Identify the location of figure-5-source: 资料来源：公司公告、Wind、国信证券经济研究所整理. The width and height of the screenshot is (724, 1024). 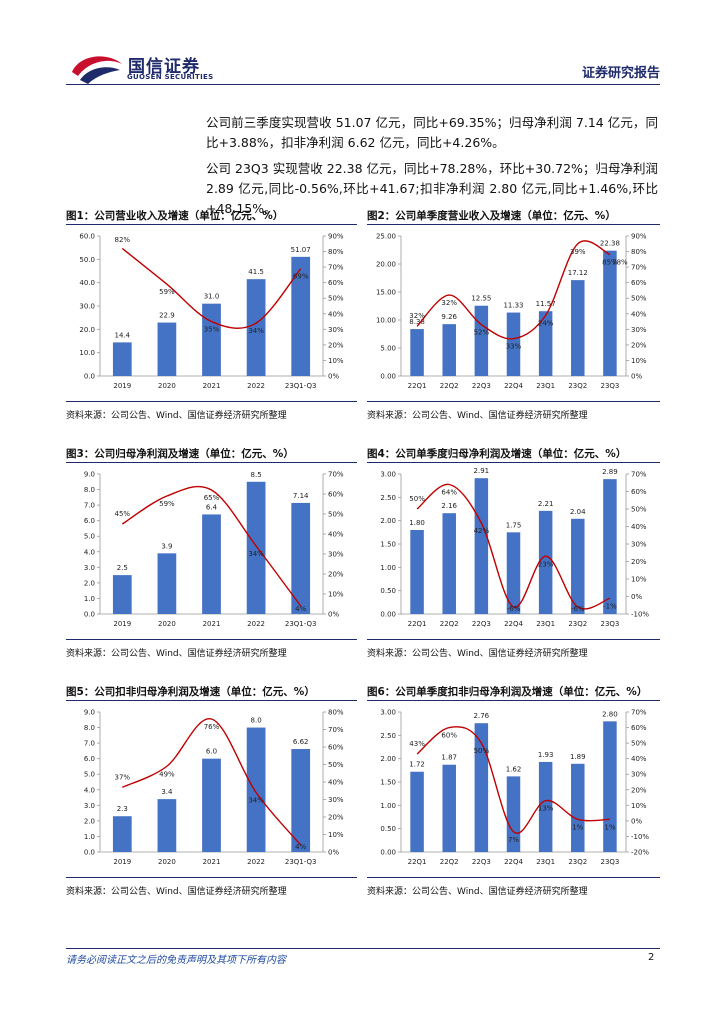
(176, 892).